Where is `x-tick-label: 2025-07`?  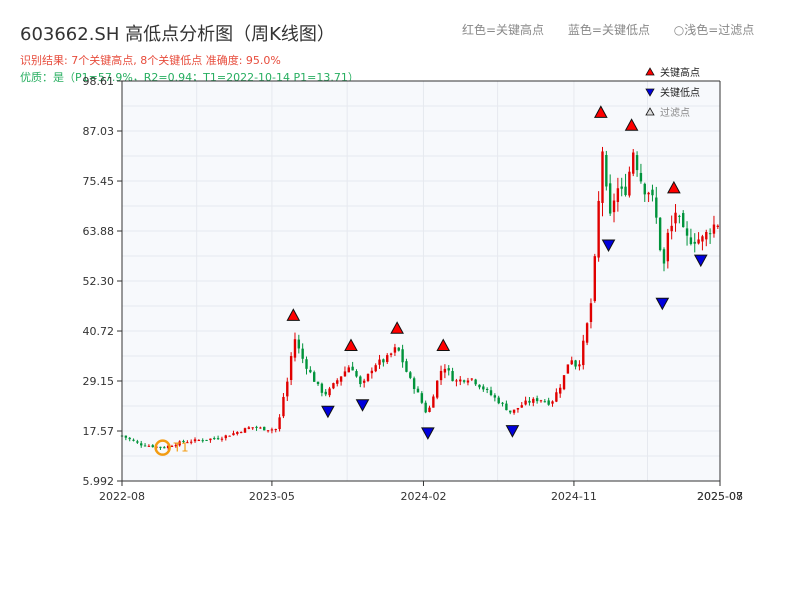 x-tick-label: 2025-07 is located at coordinates (720, 496).